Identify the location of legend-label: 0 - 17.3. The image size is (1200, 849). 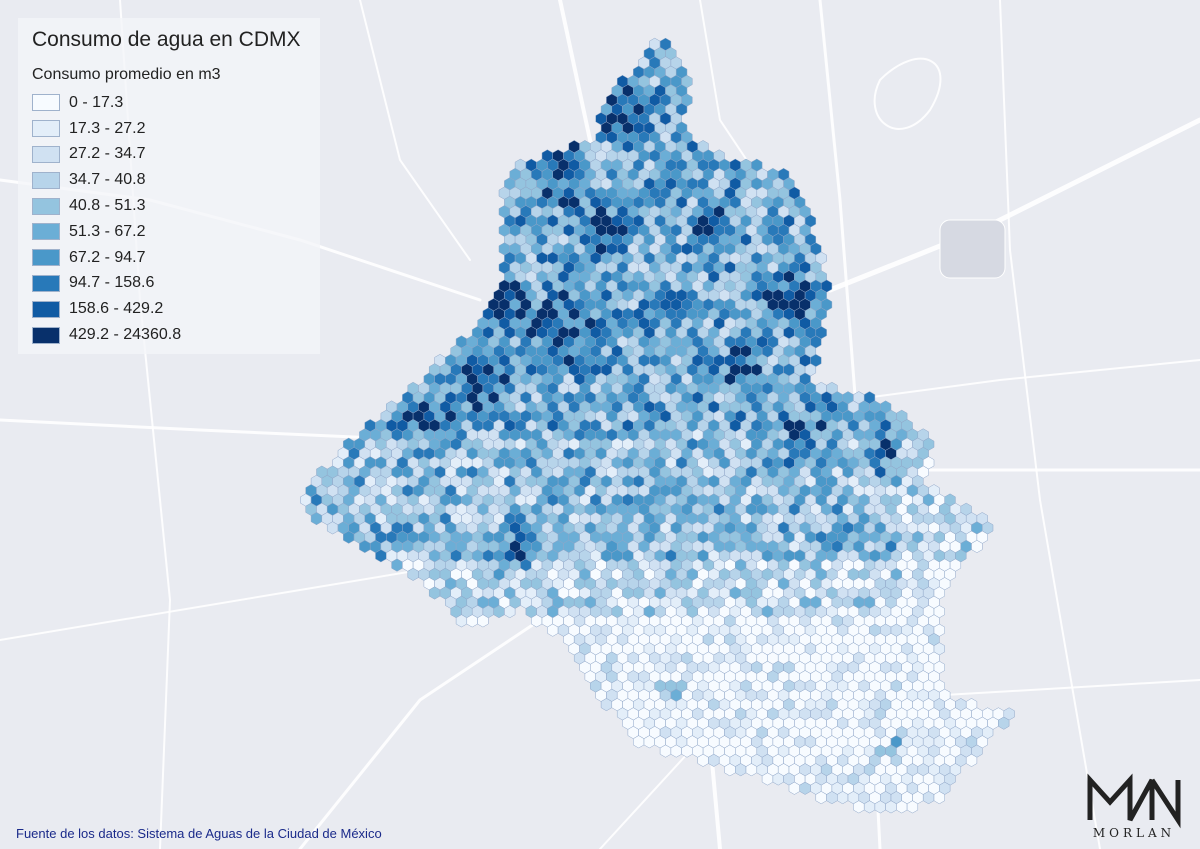
(96, 102).